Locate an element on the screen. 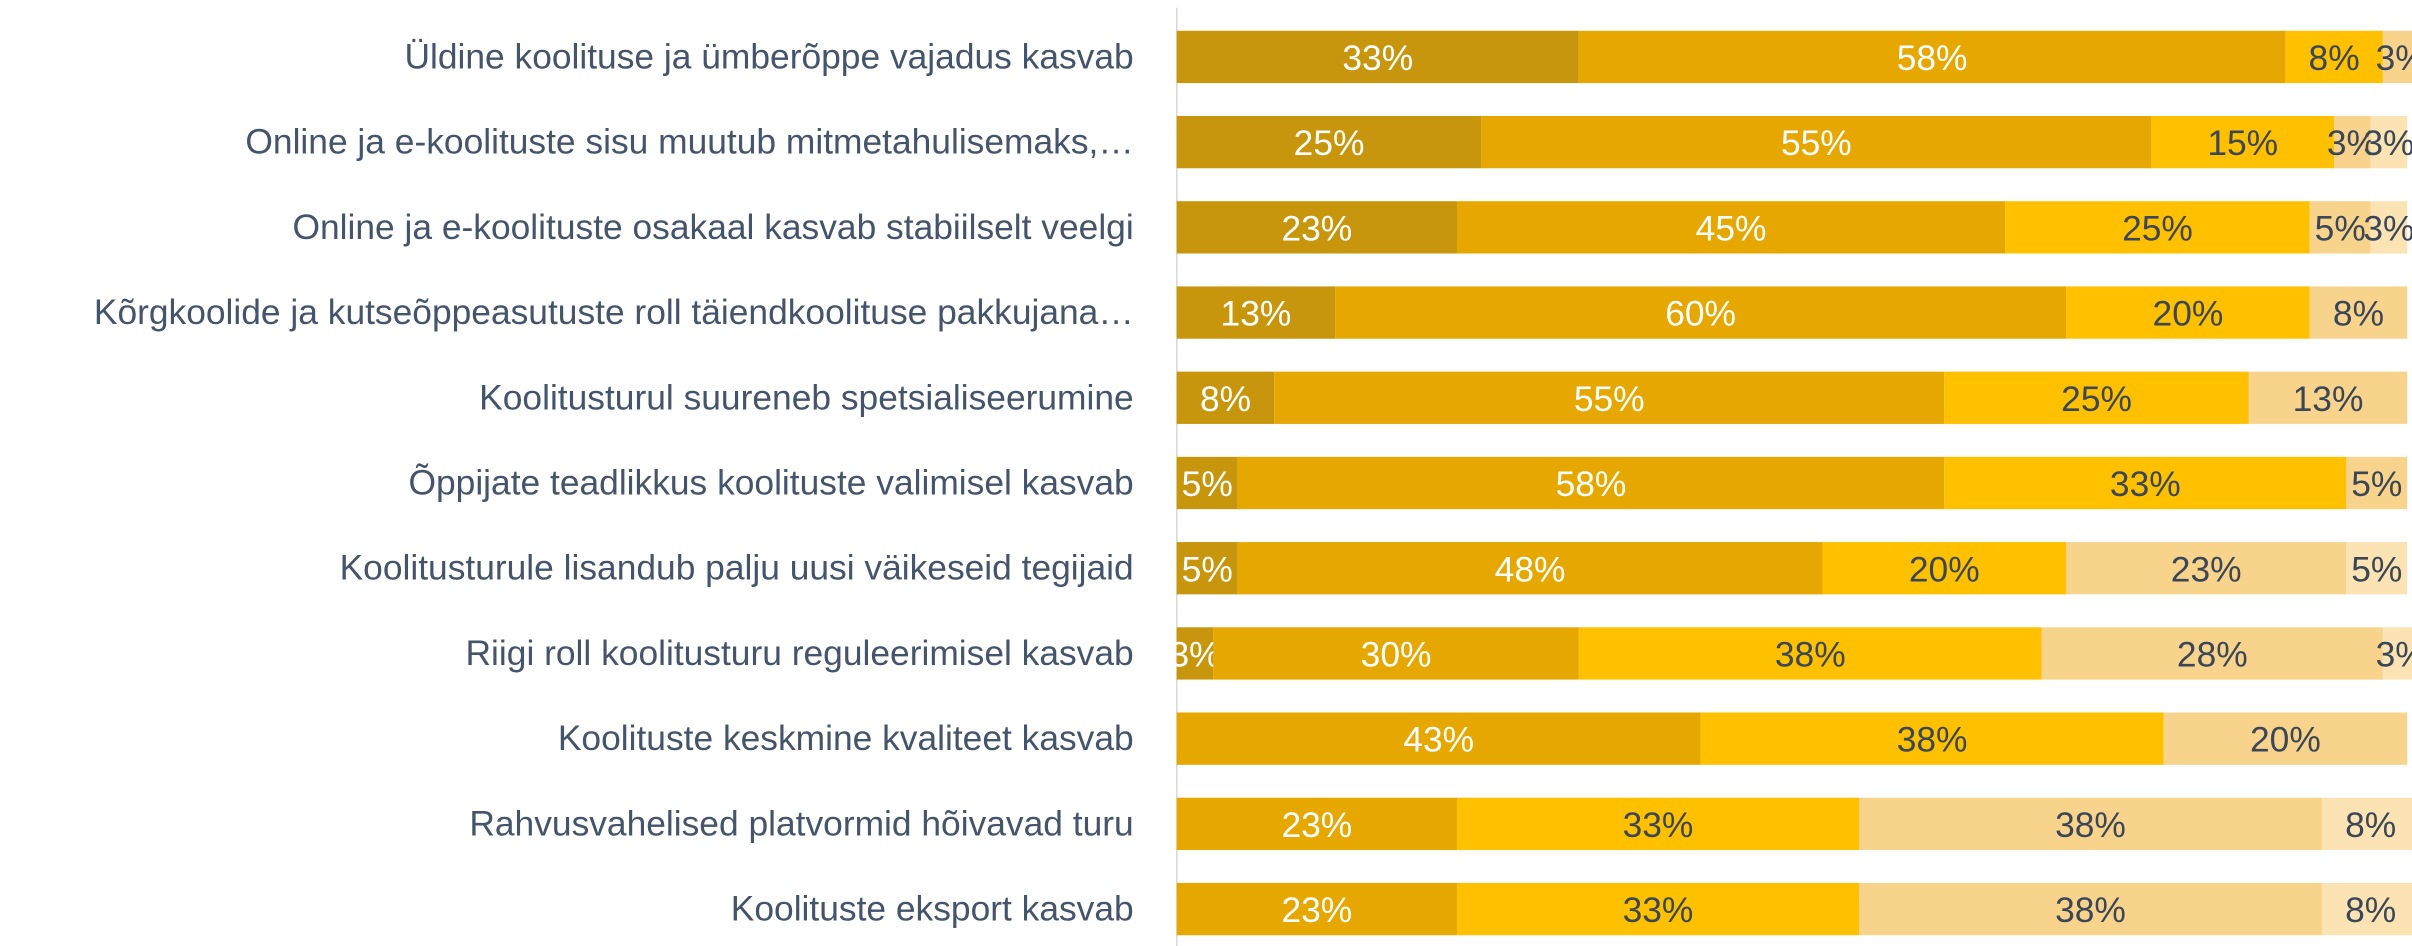 This screenshot has width=2412, height=946. value-label: 60% is located at coordinates (1700, 314).